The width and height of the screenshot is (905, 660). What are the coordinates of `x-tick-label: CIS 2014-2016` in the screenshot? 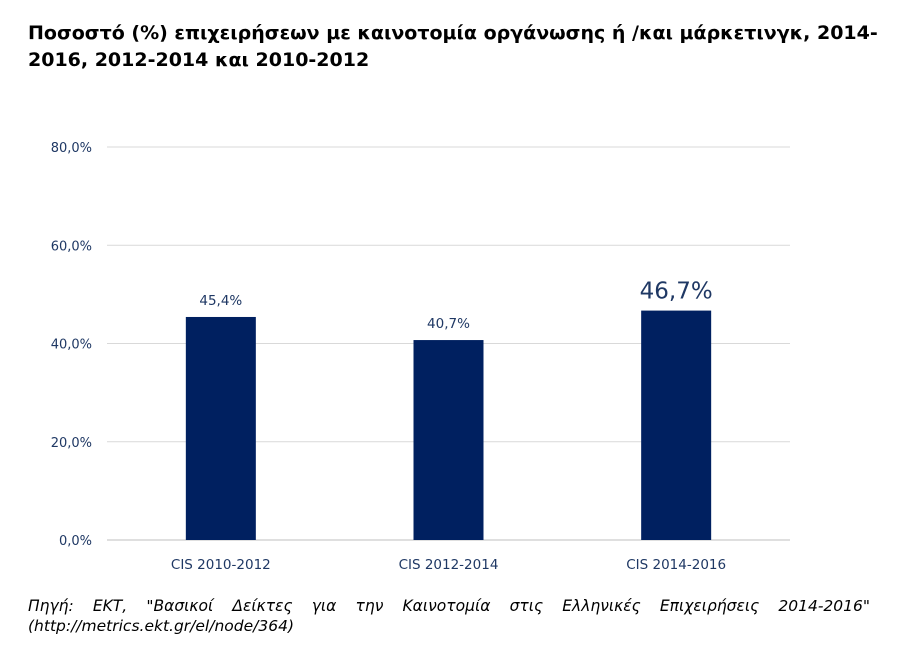 It's located at (676, 565).